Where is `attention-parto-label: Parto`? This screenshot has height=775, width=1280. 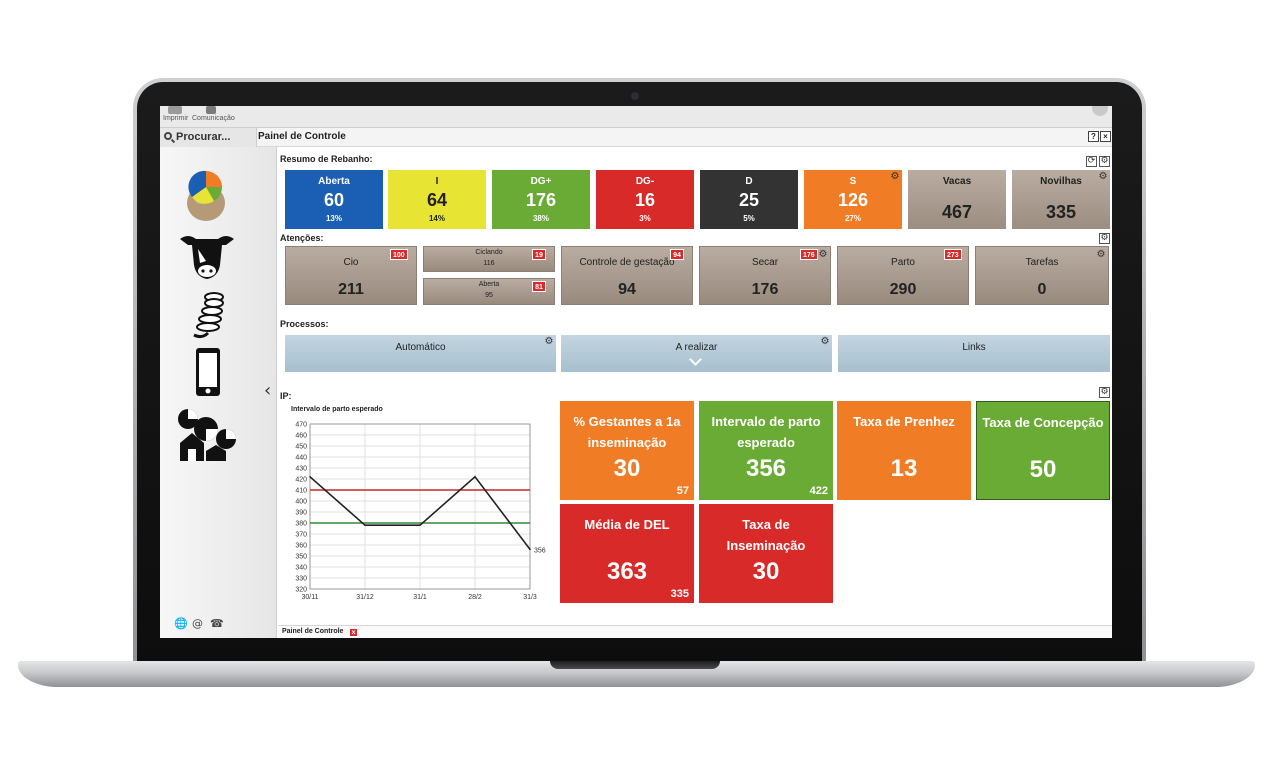 attention-parto-label: Parto is located at coordinates (903, 262).